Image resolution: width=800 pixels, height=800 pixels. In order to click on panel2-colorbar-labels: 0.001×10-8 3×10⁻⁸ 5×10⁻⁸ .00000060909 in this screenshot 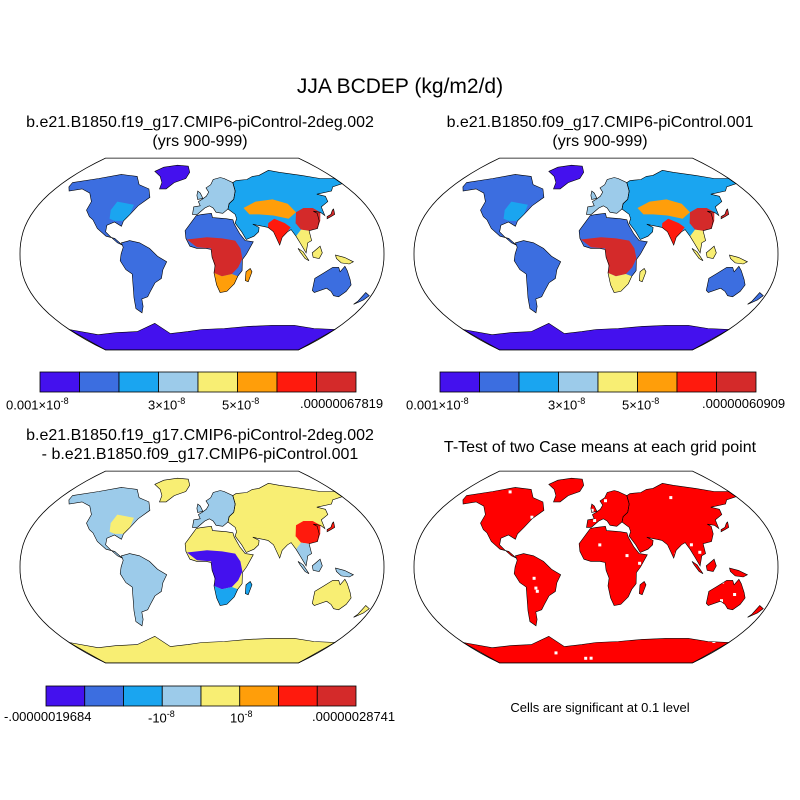, I will do `click(600, 406)`.